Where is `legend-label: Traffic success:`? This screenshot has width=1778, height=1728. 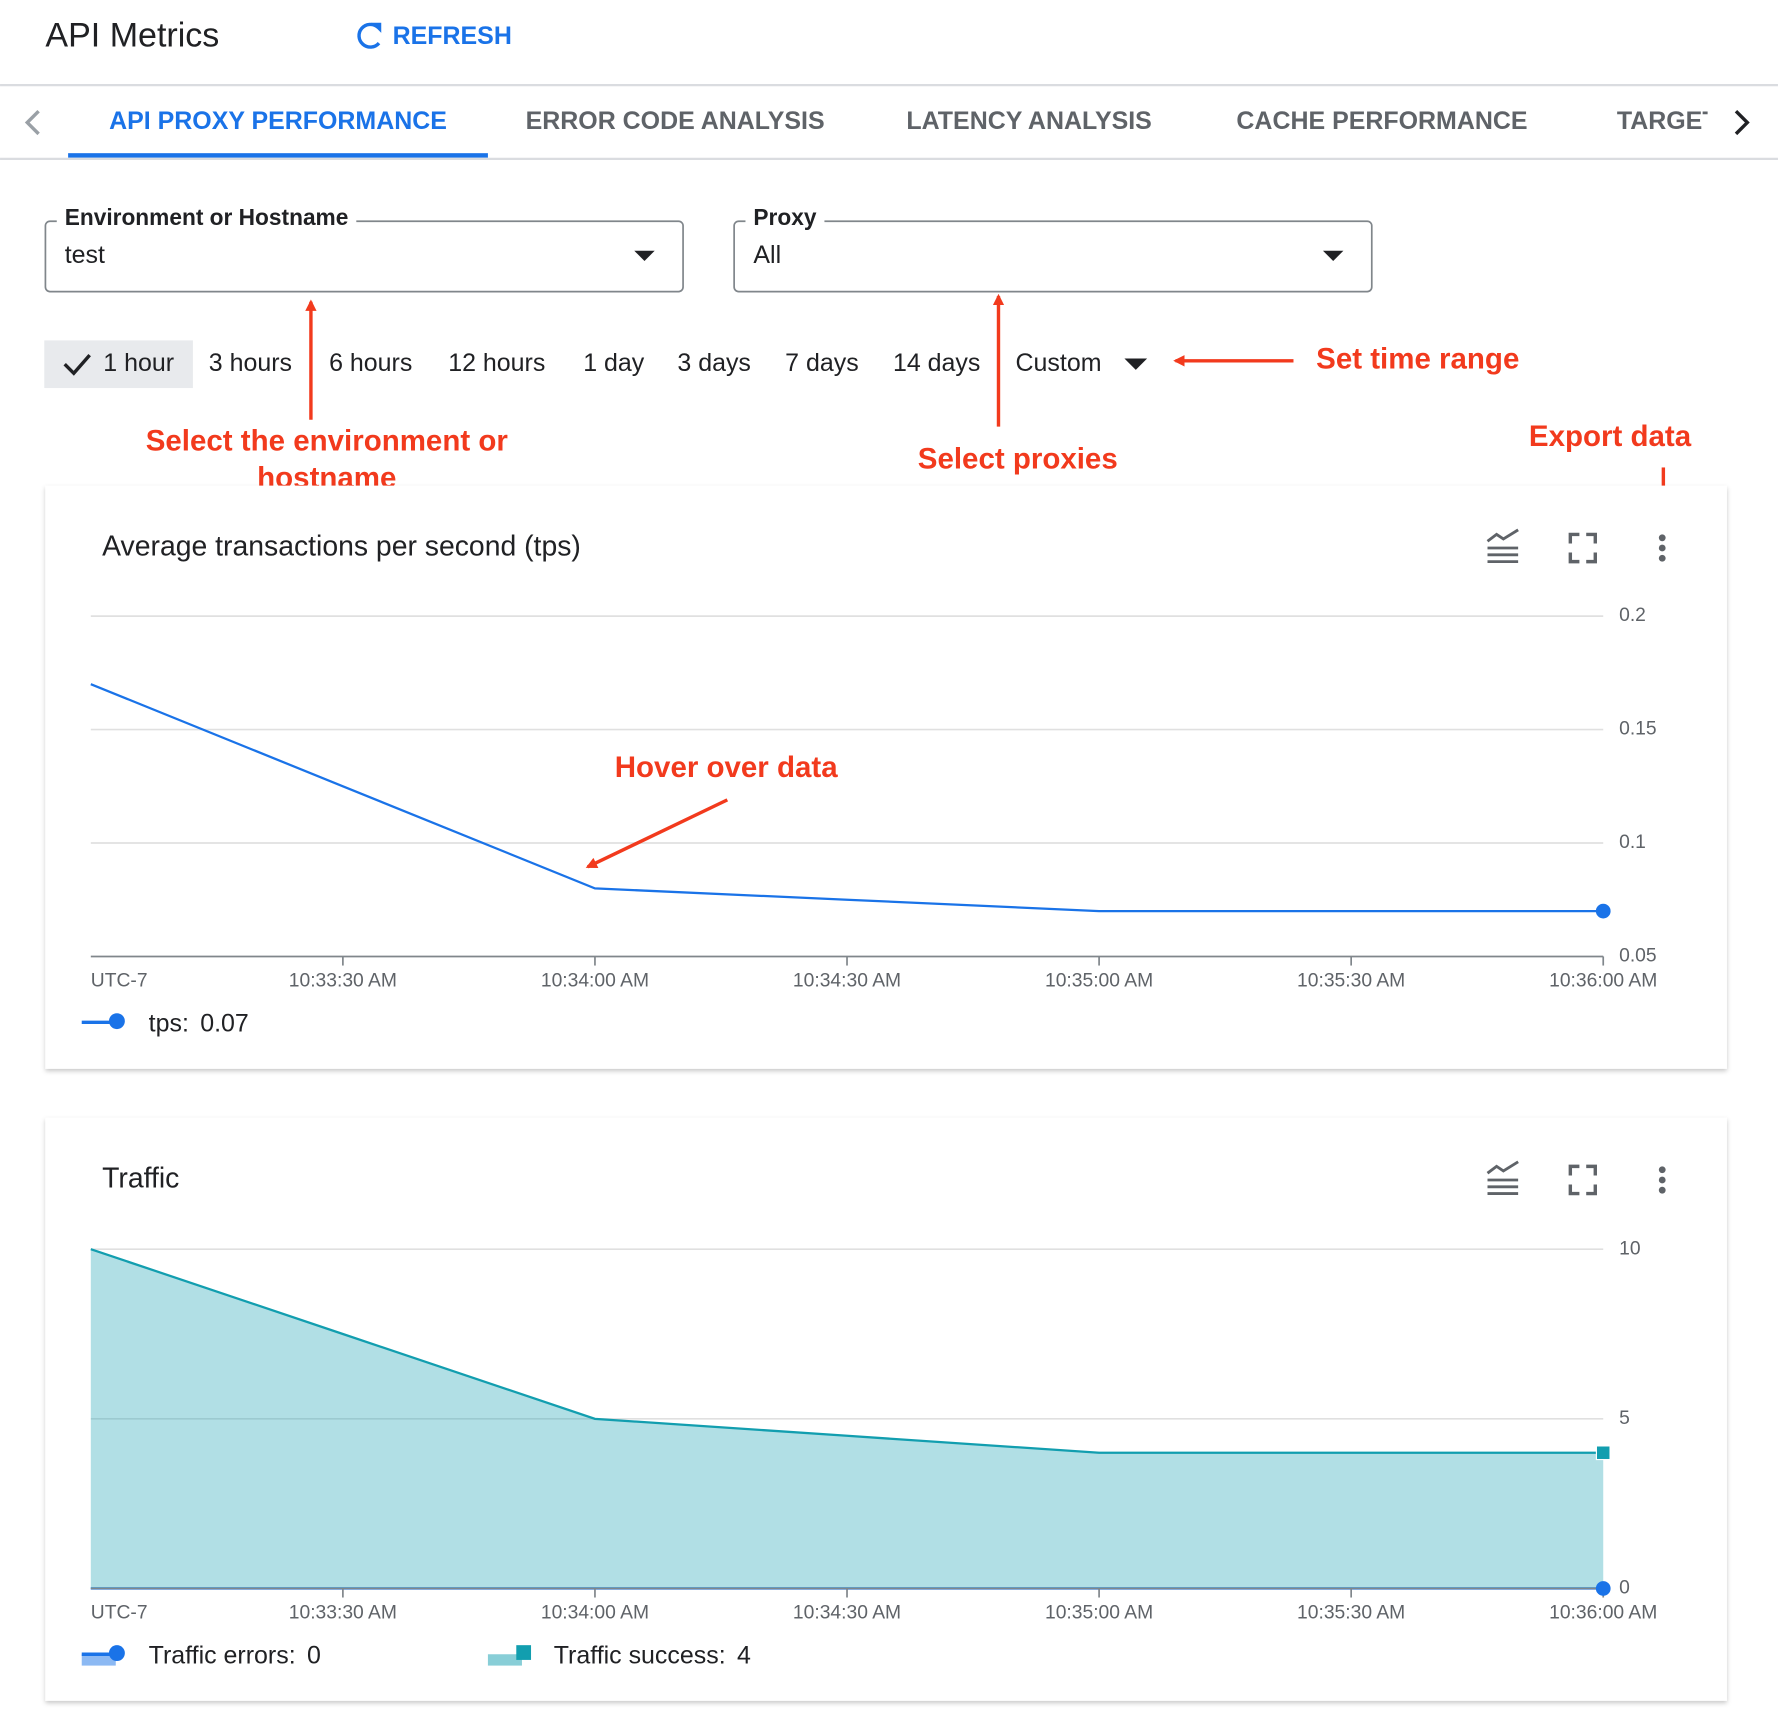 legend-label: Traffic success: is located at coordinates (640, 1655).